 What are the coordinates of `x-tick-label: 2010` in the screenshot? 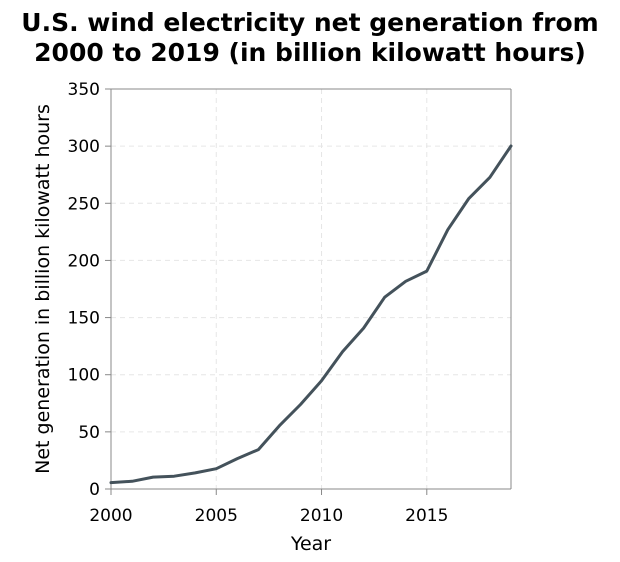 It's located at (321, 516).